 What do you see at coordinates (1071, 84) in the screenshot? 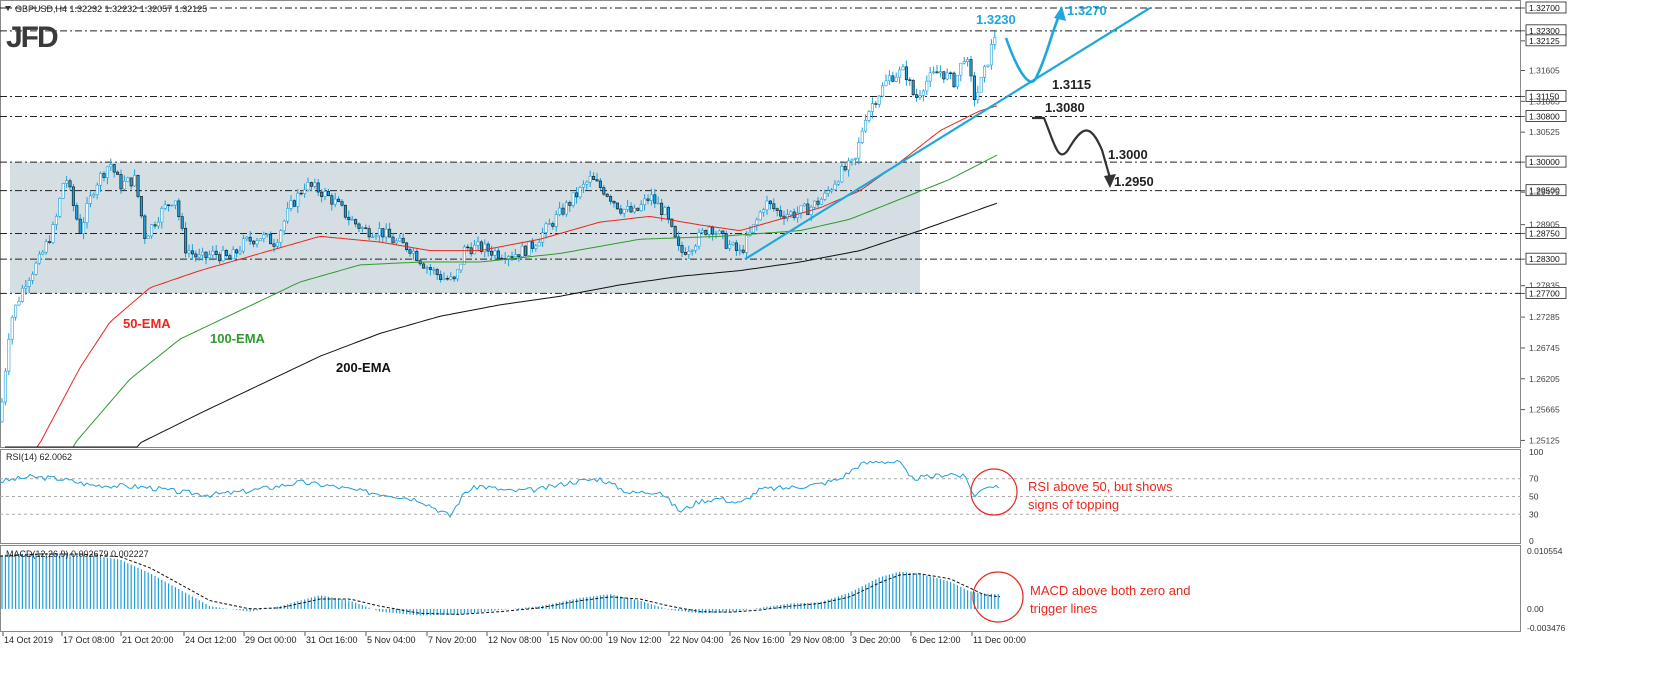
I see `label-1-3115: 1.3115` at bounding box center [1071, 84].